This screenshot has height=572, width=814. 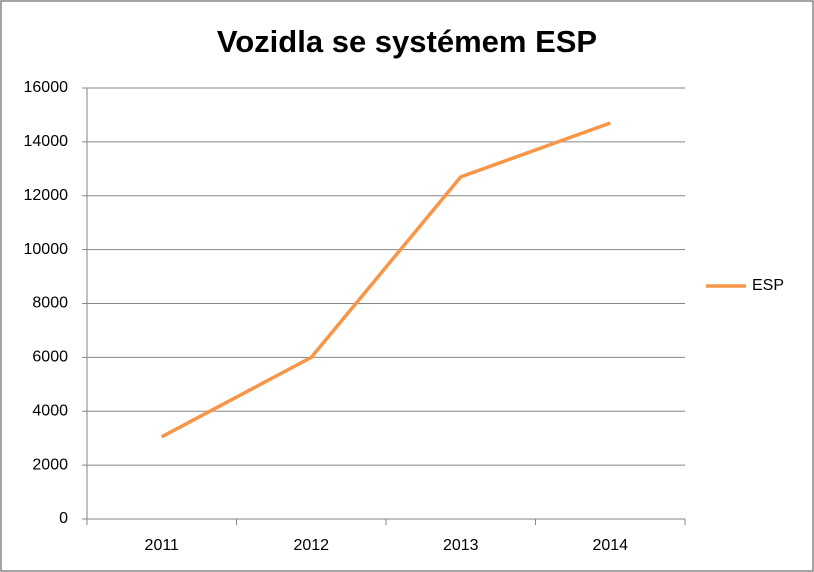 I want to click on x-tick-label: 2014, so click(x=610, y=545).